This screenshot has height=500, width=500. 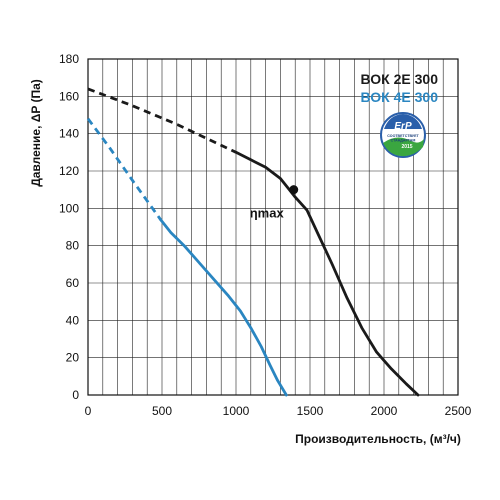 I want to click on series-2-solid-line, so click(x=223, y=307).